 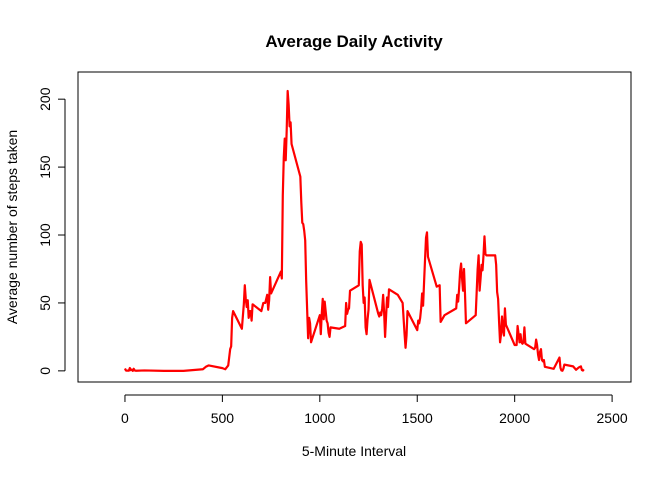 I want to click on y-tick-label: 200, so click(x=45, y=99).